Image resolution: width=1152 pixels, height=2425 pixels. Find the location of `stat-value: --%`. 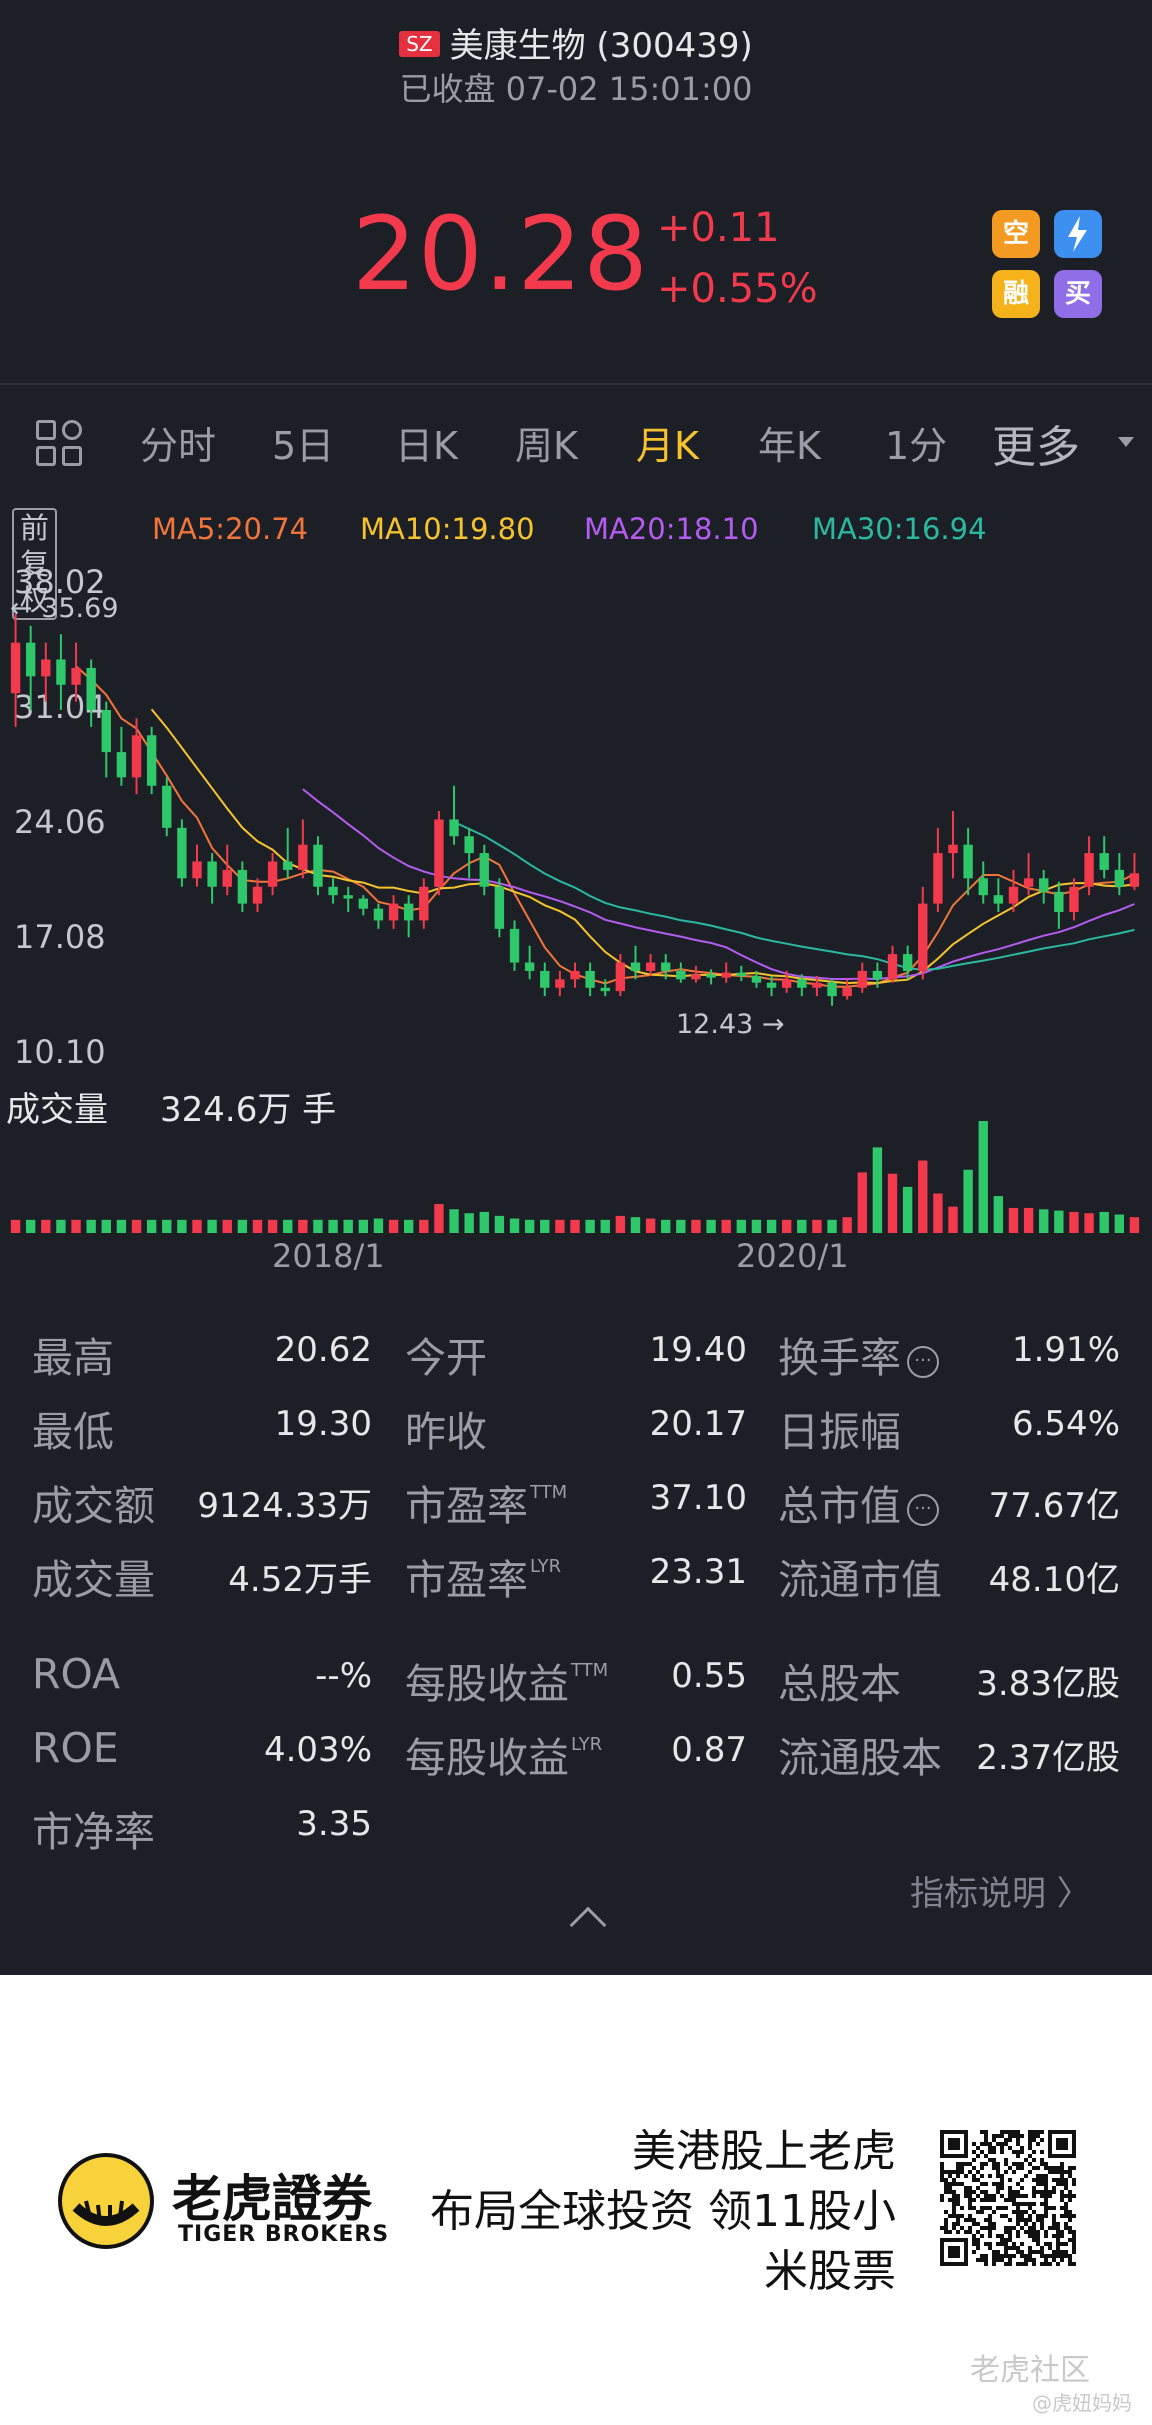

stat-value: --% is located at coordinates (343, 1676).